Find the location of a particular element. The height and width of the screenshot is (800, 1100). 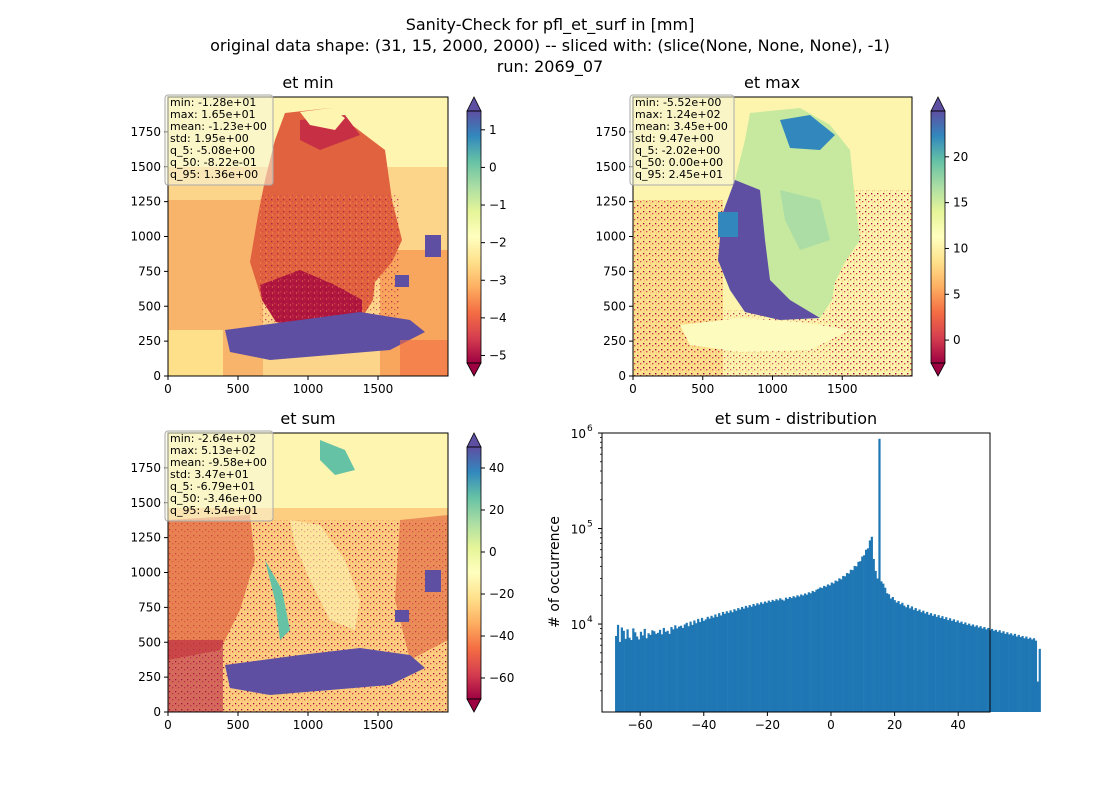

stat-q50: q_50: -8.22e-01 is located at coordinates (213, 162).